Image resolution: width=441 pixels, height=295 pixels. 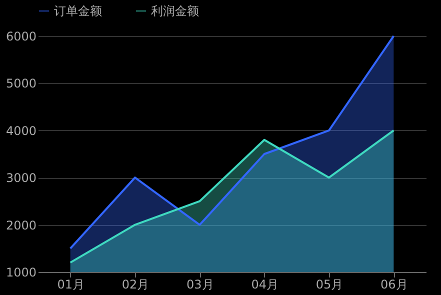 I want to click on x-tick-label: 03月, so click(x=200, y=285).